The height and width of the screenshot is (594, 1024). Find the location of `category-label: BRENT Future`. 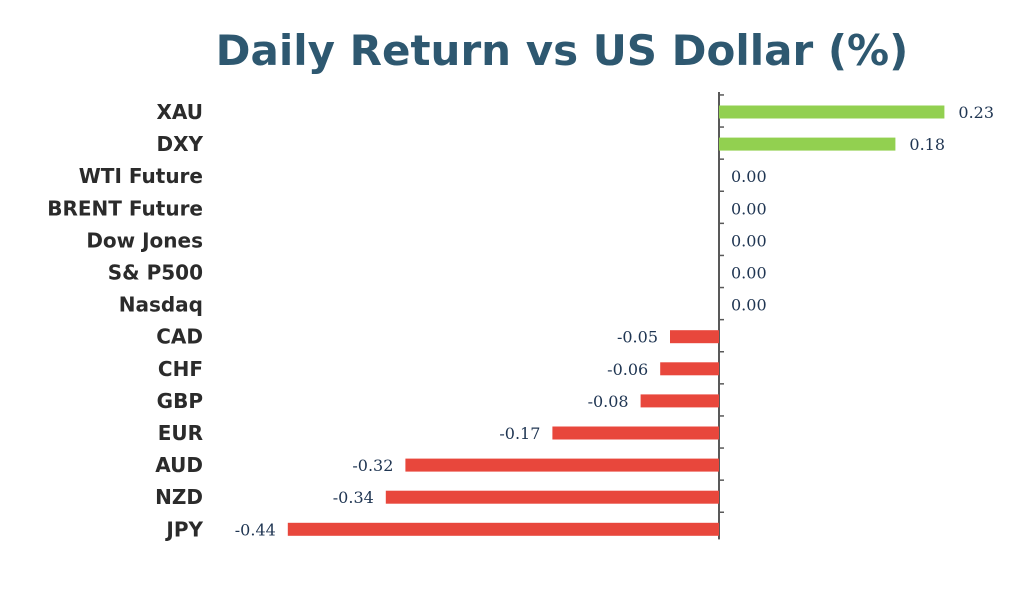

category-label: BRENT Future is located at coordinates (125, 208).